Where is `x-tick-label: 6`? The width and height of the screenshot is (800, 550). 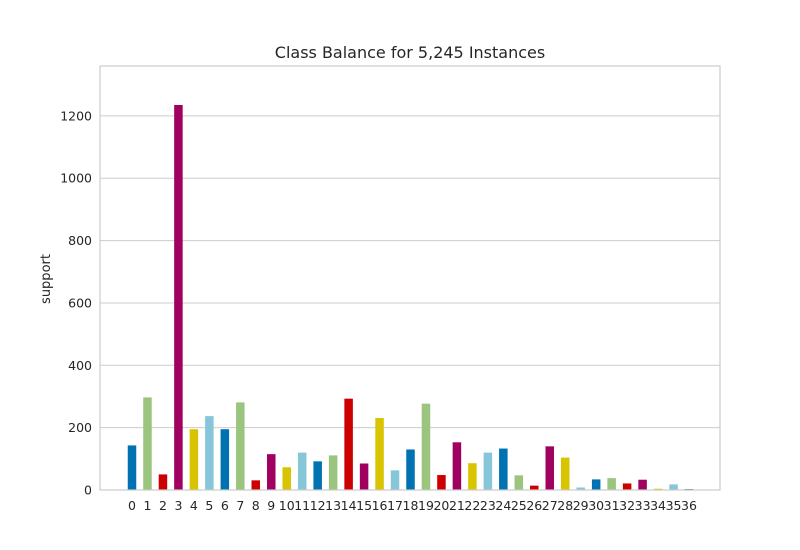
x-tick-label: 6 is located at coordinates (225, 505).